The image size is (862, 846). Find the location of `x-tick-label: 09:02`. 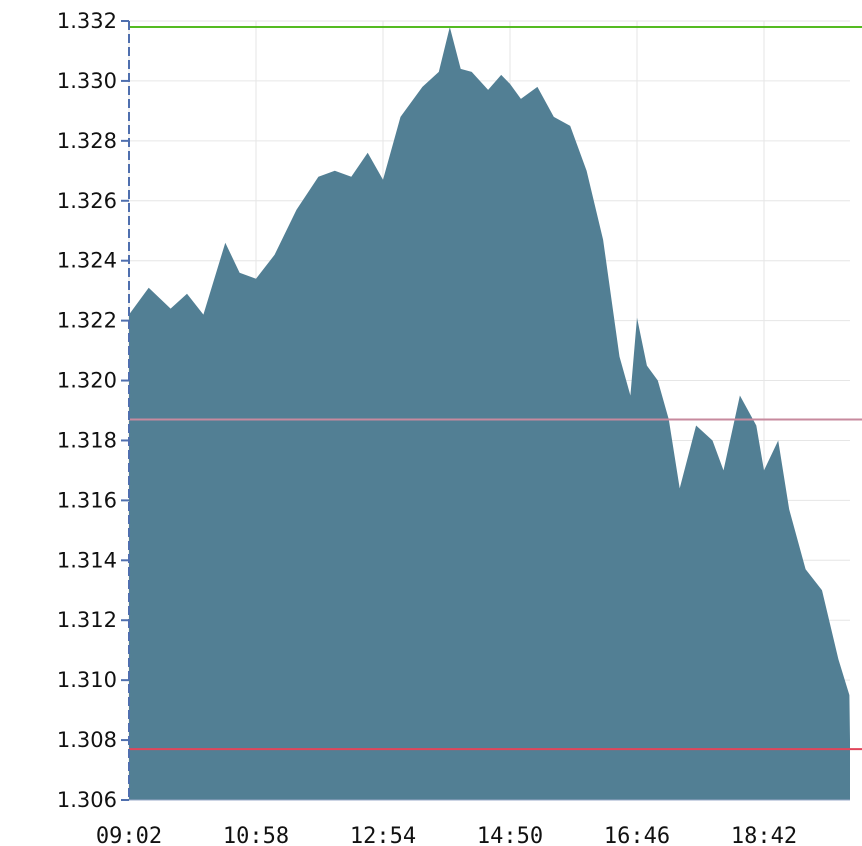

x-tick-label: 09:02 is located at coordinates (129, 835).